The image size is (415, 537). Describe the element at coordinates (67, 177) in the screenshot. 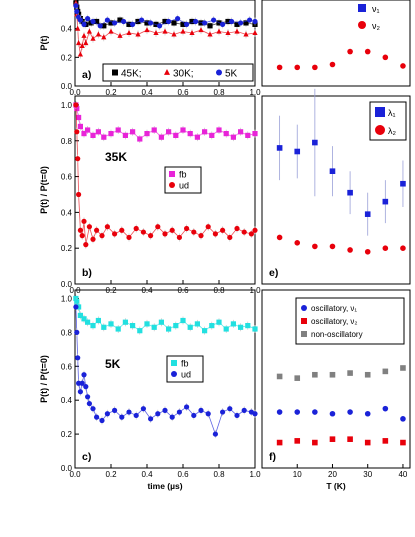

I see `y-tick-label: 0.6` at that location.